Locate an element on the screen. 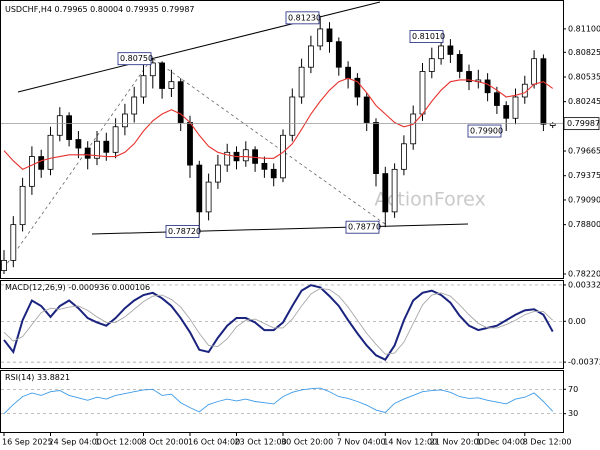 This screenshot has height=450, width=600. y-tick-label: 0.79375 is located at coordinates (584, 175).